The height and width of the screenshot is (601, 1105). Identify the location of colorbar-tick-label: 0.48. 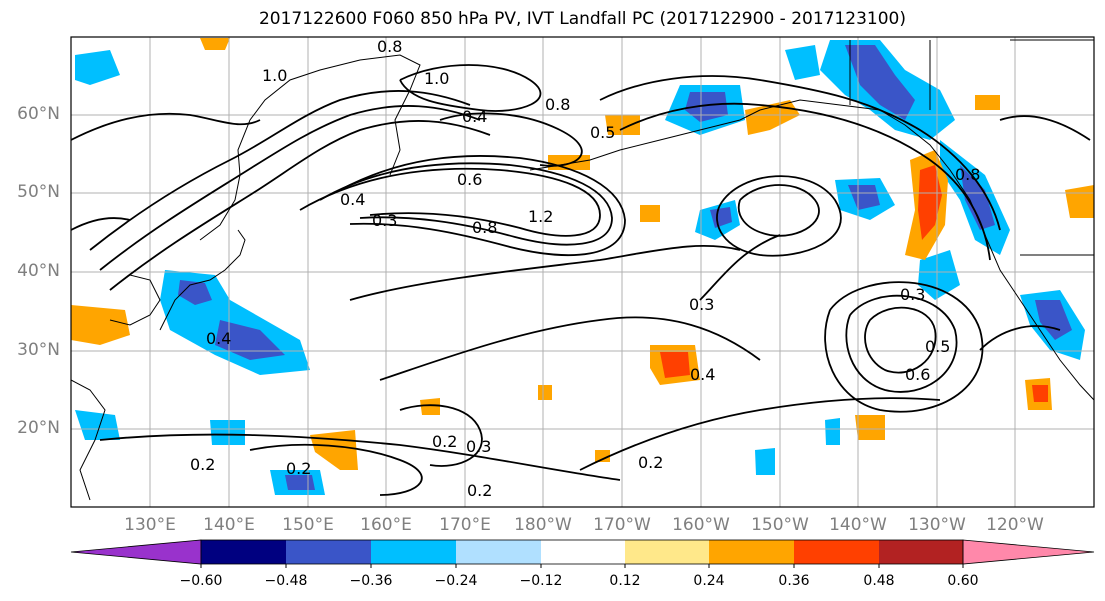
(879, 581).